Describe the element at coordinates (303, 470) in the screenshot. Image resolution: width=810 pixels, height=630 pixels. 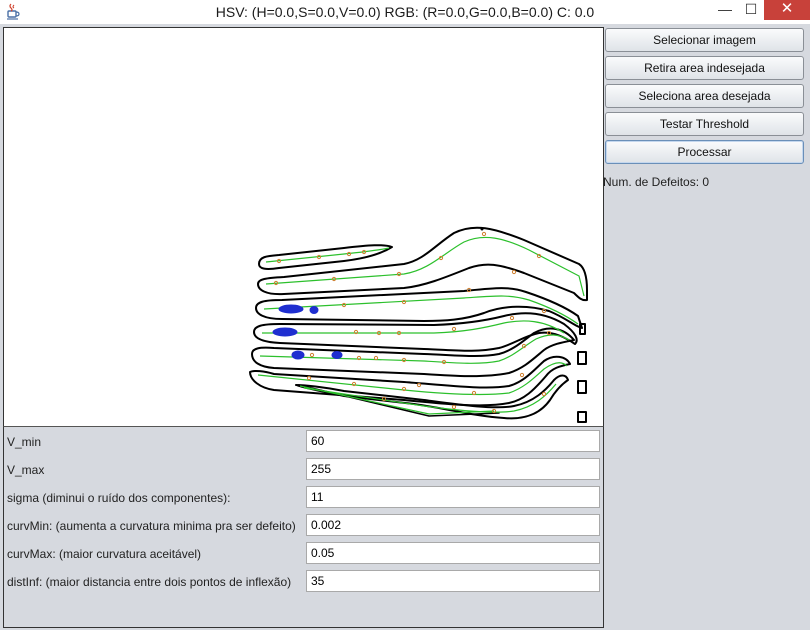
I see `param-row-vmax: V_max` at that location.